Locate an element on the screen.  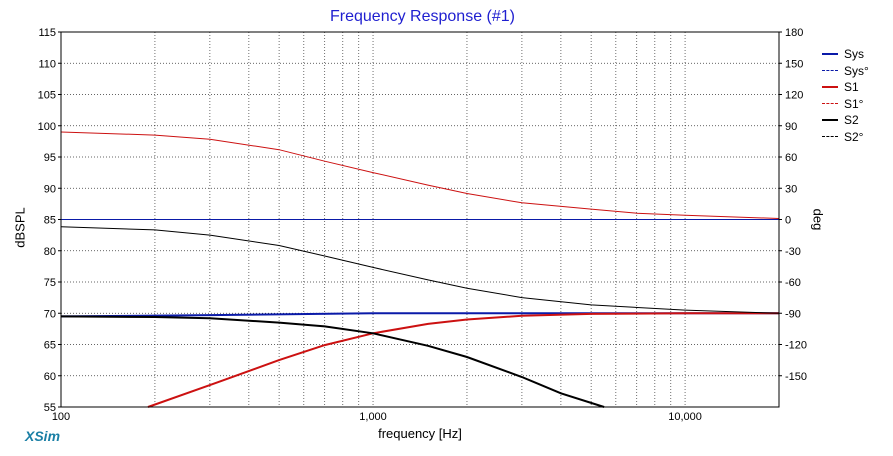
legend-entry-s1-phase: S1° is located at coordinates (845, 104).